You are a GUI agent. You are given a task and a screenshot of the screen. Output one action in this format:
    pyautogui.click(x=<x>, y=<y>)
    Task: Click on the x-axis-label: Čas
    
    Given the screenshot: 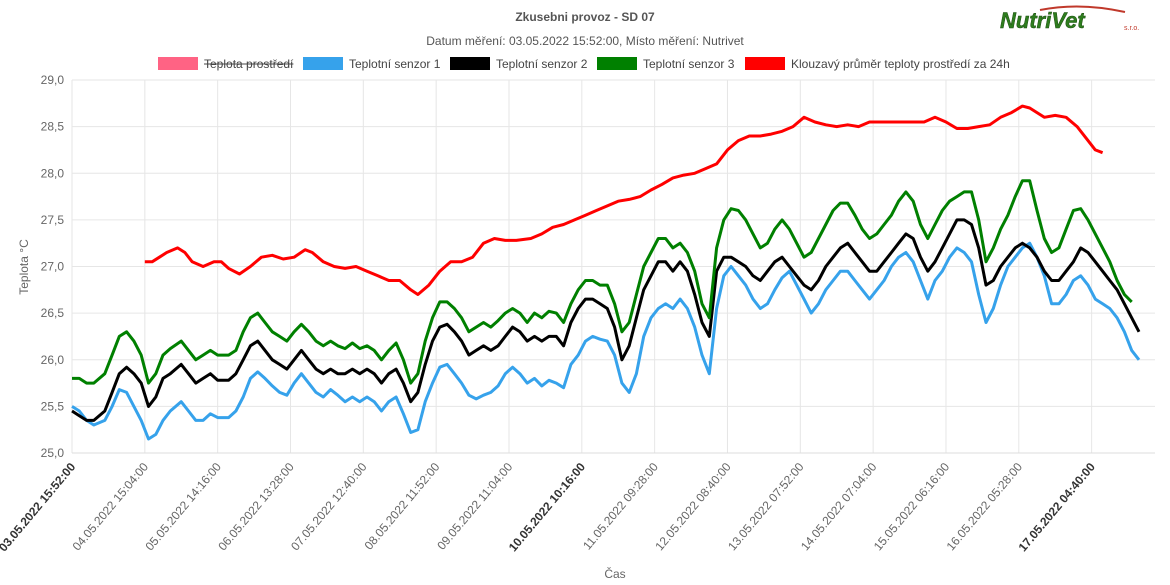 What is the action you would take?
    pyautogui.click(x=614, y=573)
    